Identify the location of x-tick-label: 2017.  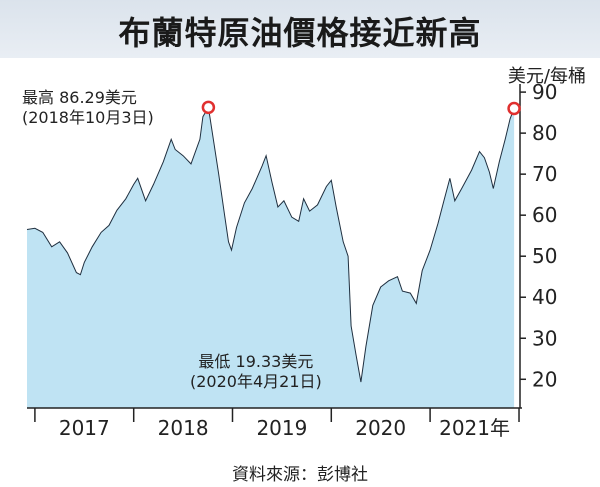
(84, 428).